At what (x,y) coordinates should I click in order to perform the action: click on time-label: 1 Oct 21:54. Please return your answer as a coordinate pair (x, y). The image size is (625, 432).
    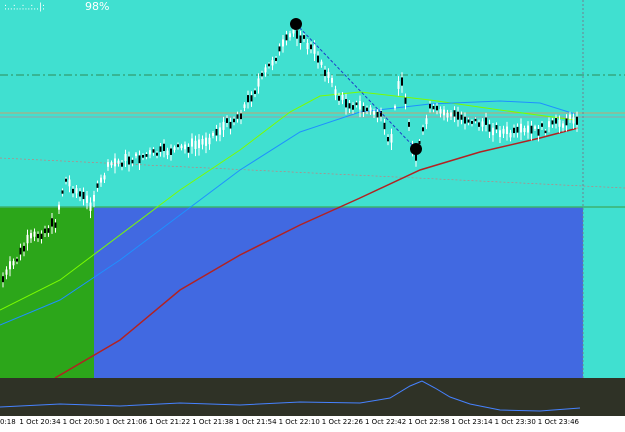
    Looking at the image, I should click on (256, 422).